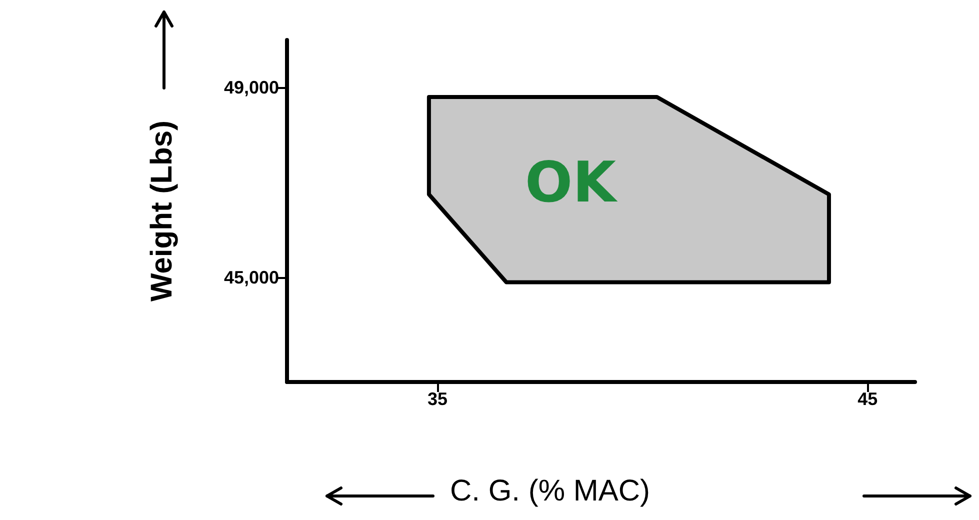 This screenshot has height=520, width=979. I want to click on y-tick-label: 49,000, so click(251, 88).